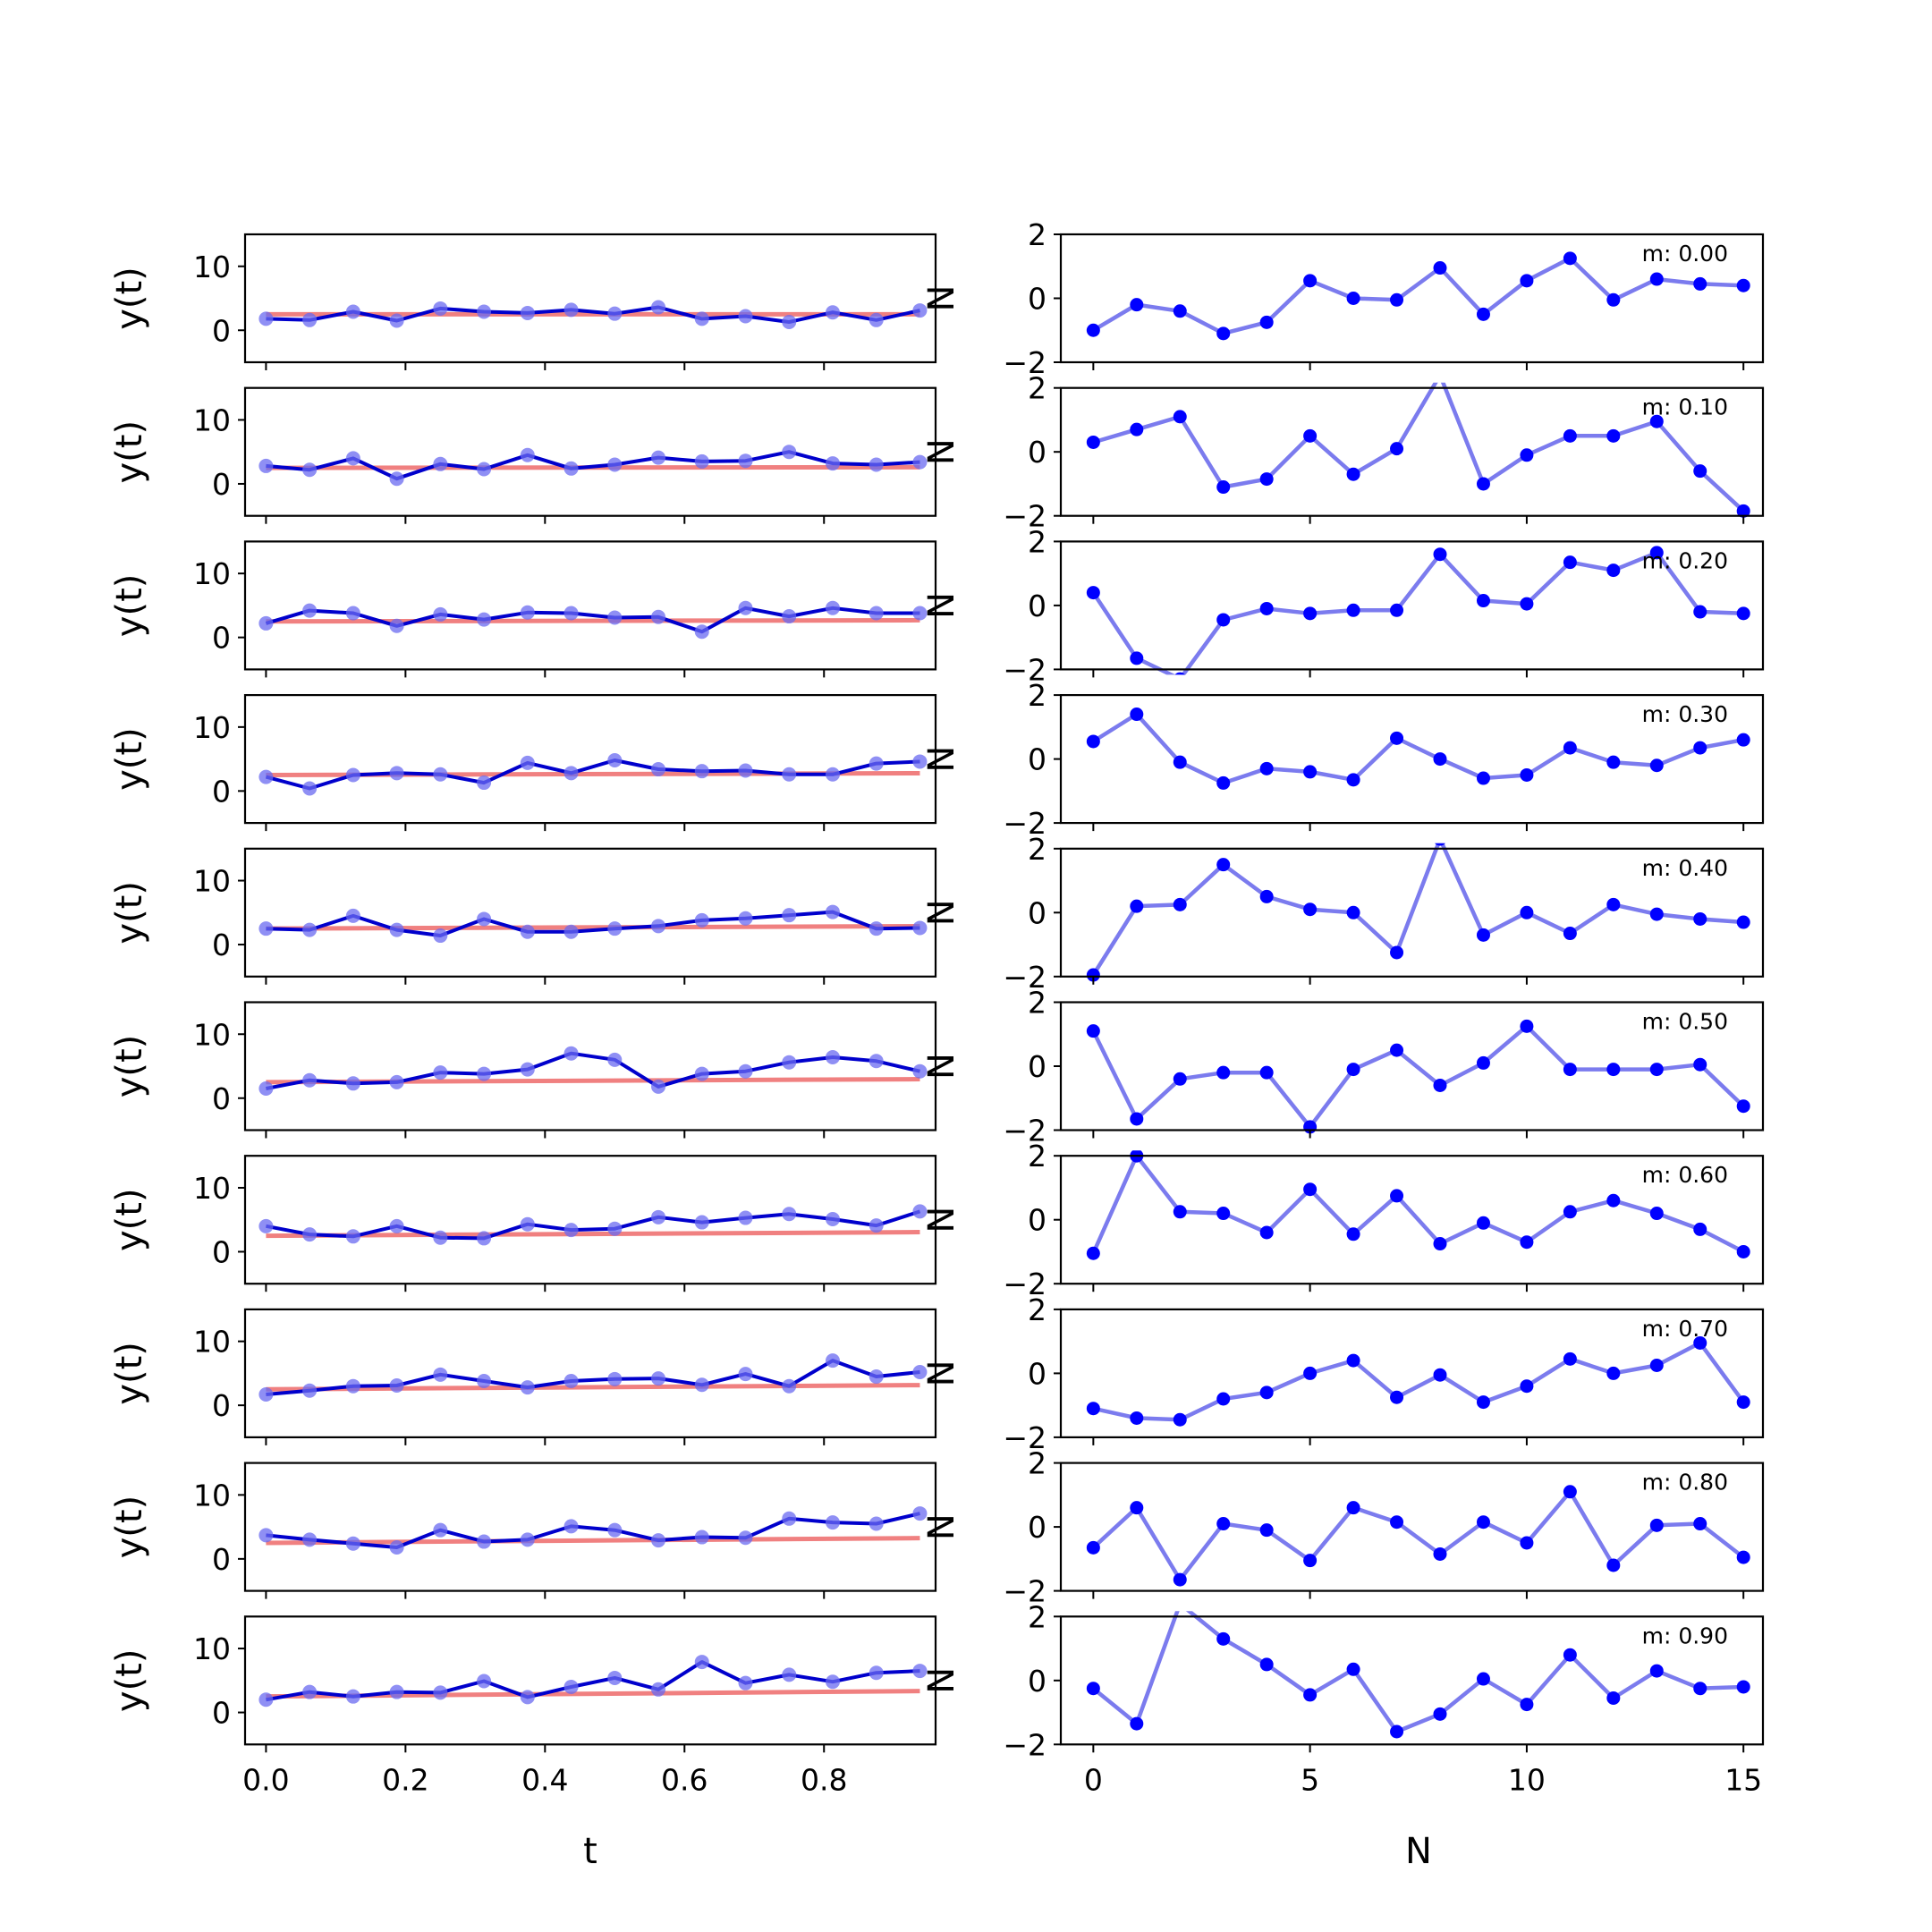 This screenshot has height=1932, width=1932. I want to click on slope-annotation: m: 0.30, so click(1685, 714).